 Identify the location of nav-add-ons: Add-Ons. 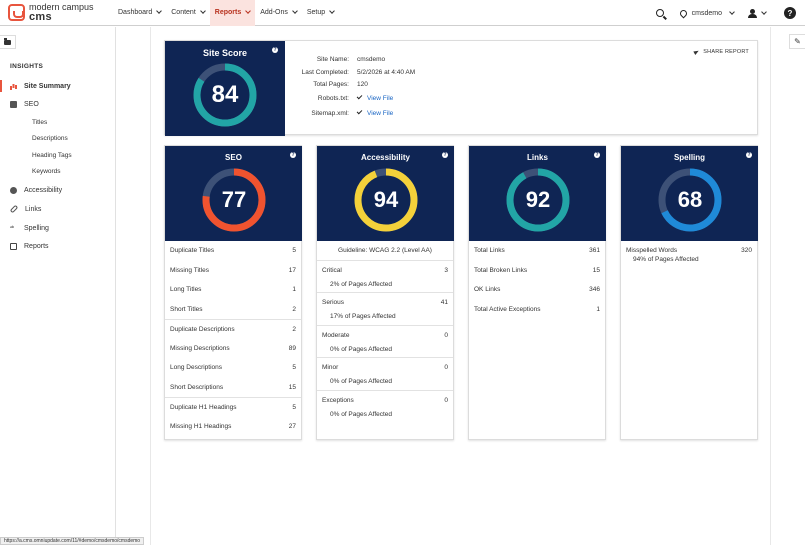
(278, 13).